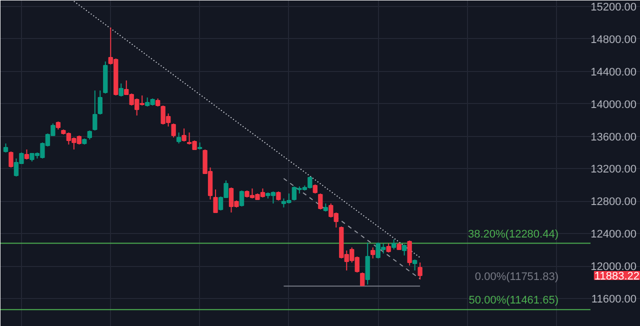  What do you see at coordinates (613, 234) in the screenshot?
I see `y-tick-label: 12400.00` at bounding box center [613, 234].